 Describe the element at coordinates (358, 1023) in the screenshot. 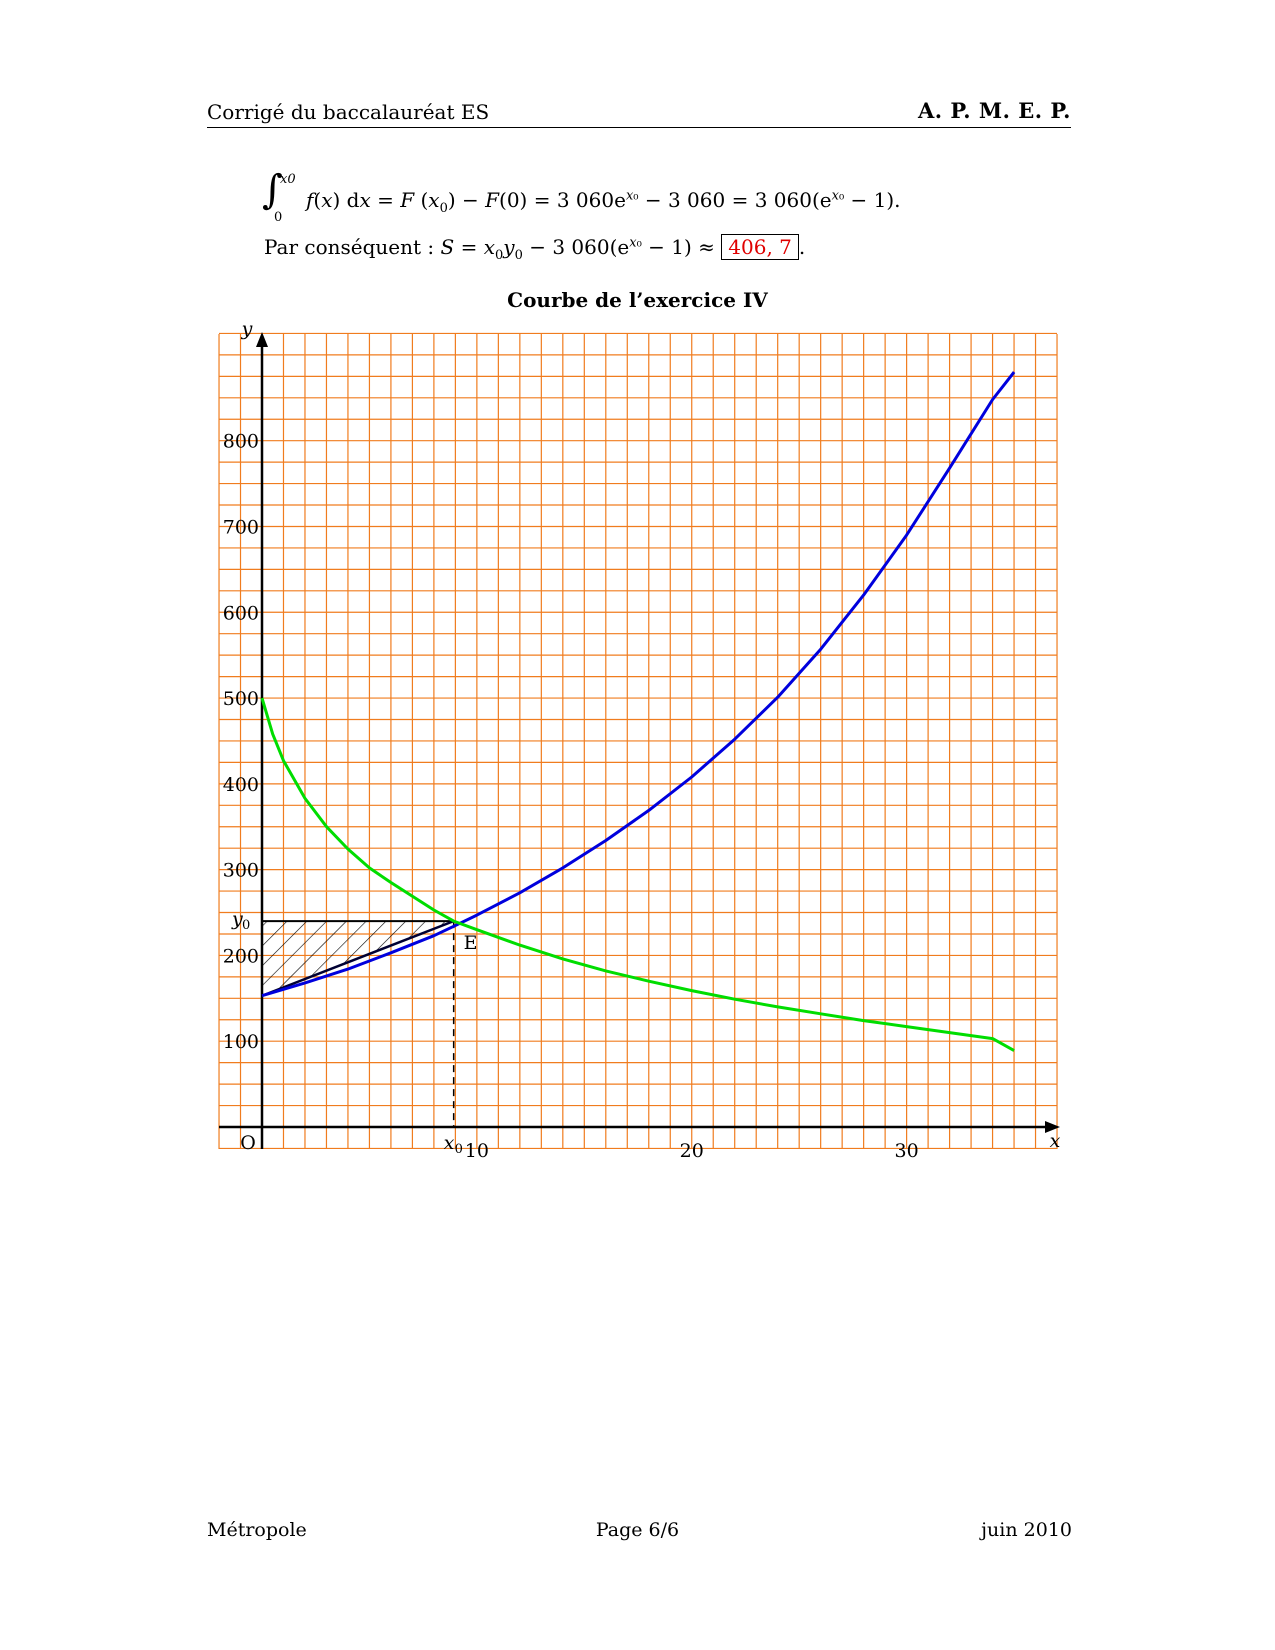

I see `hatched-area` at that location.